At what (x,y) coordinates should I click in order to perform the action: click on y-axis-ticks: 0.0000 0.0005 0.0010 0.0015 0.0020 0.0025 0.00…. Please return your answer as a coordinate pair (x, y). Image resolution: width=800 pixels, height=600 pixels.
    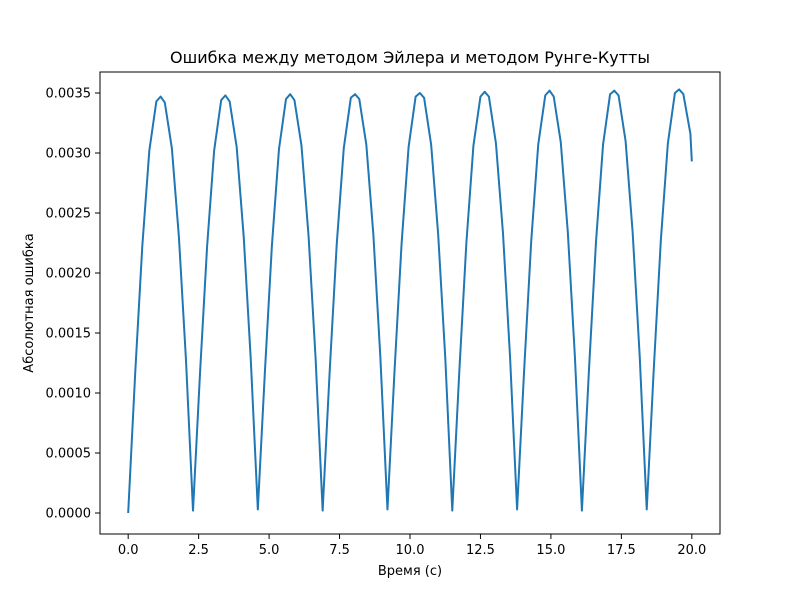
    Looking at the image, I should click on (73, 304).